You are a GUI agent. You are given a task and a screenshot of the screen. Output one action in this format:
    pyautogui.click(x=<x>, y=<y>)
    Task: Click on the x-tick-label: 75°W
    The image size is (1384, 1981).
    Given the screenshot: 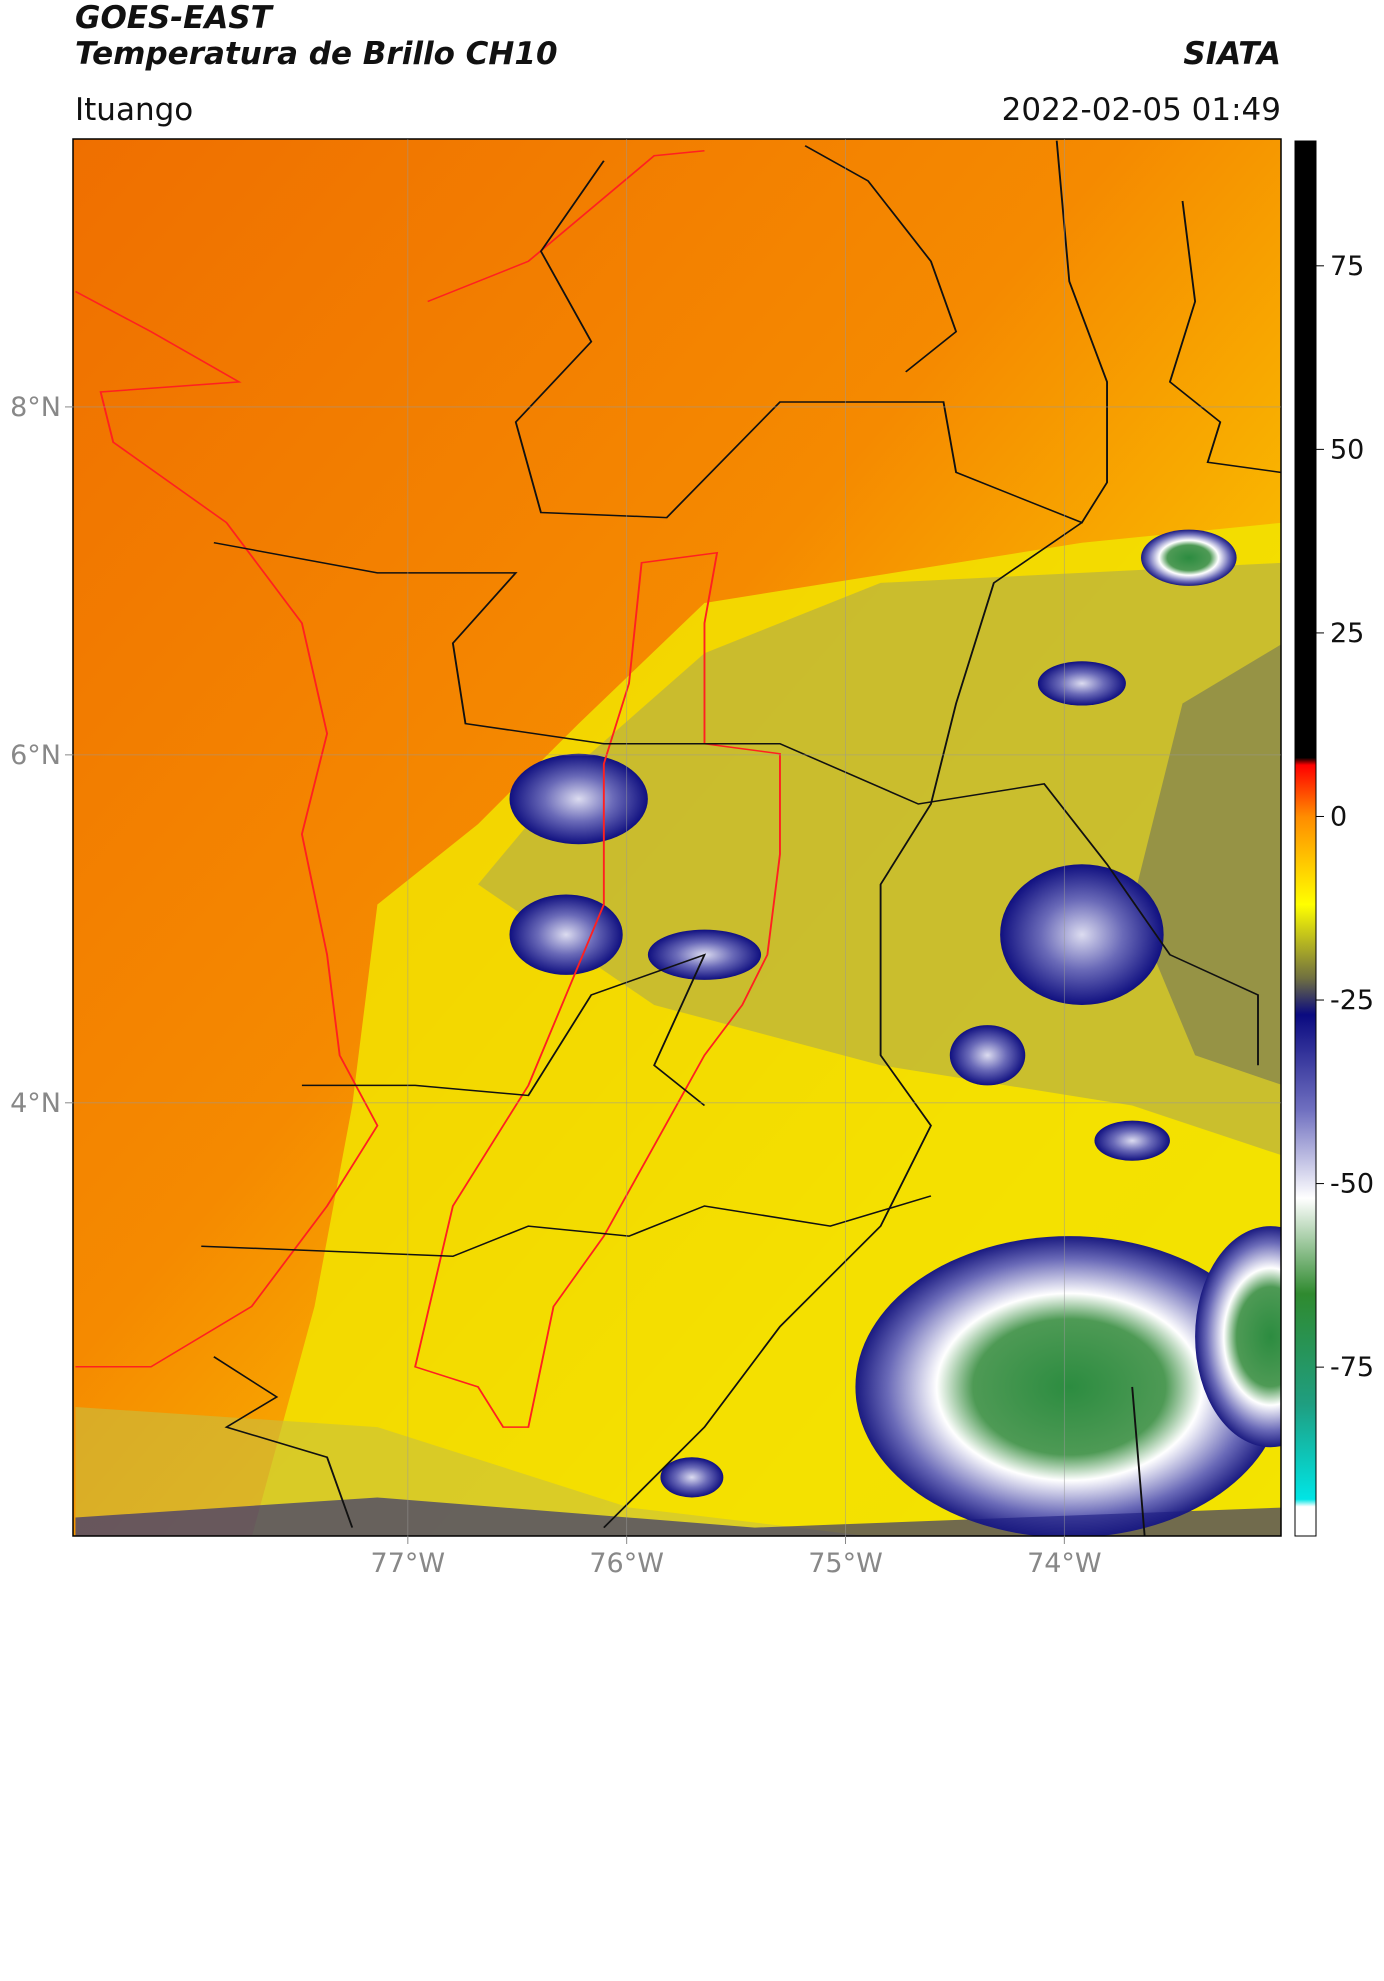 What is the action you would take?
    pyautogui.click(x=845, y=1563)
    